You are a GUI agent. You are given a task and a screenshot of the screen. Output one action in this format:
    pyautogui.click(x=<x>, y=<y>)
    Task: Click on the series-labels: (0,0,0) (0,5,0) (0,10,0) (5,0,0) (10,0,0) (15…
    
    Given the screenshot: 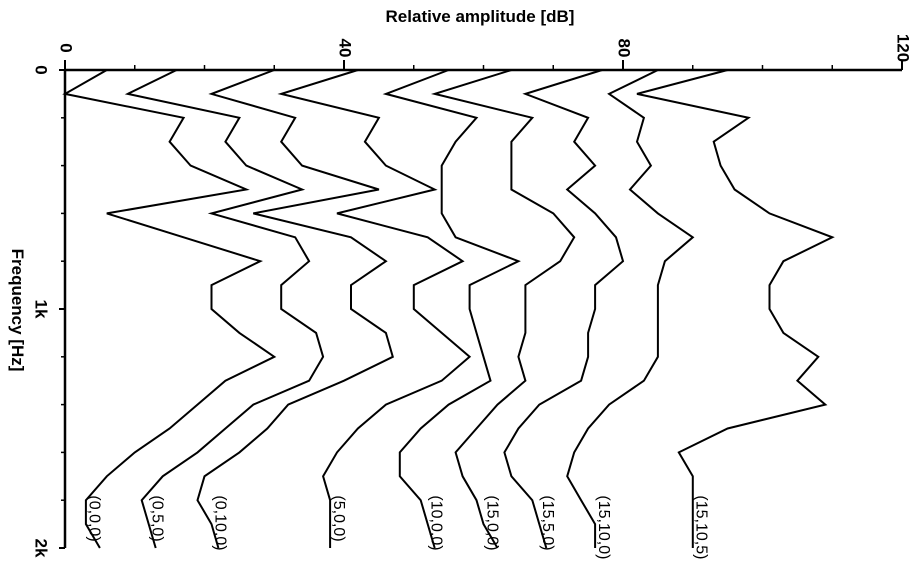 What is the action you would take?
    pyautogui.click(x=398, y=527)
    